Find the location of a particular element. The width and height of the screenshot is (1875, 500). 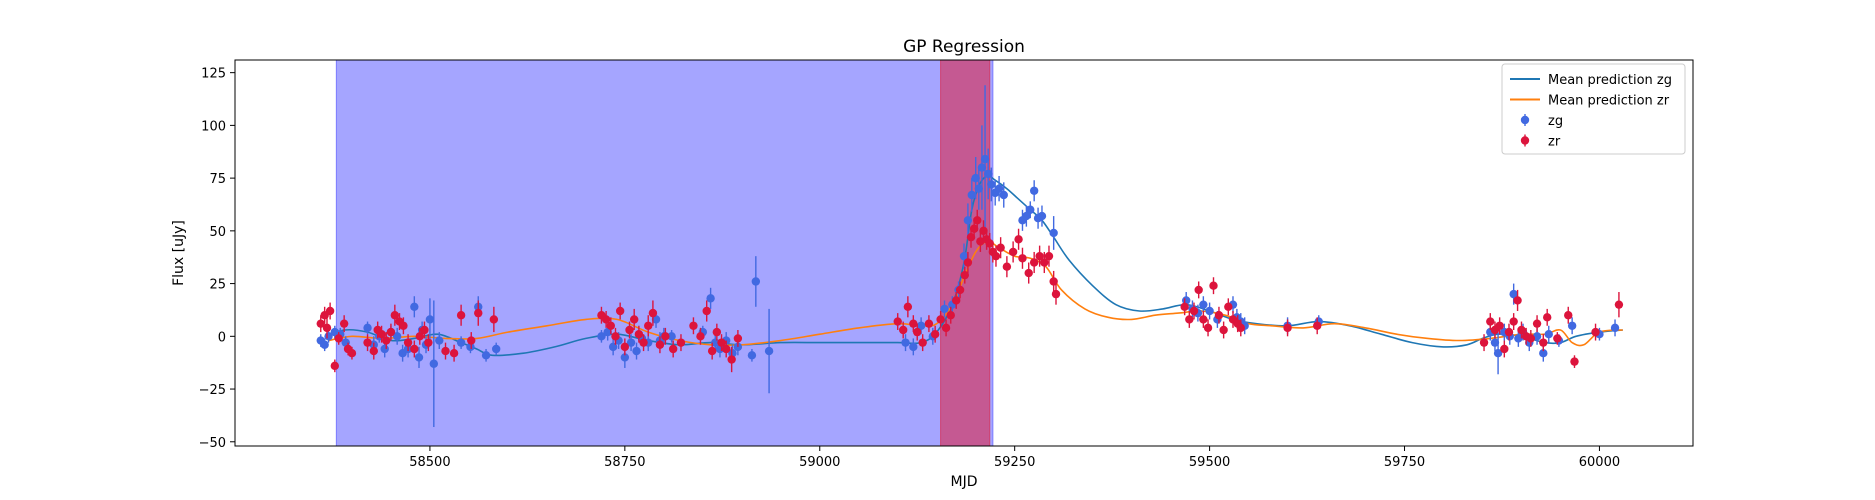

legend-marker-swatch is located at coordinates (1525, 140).